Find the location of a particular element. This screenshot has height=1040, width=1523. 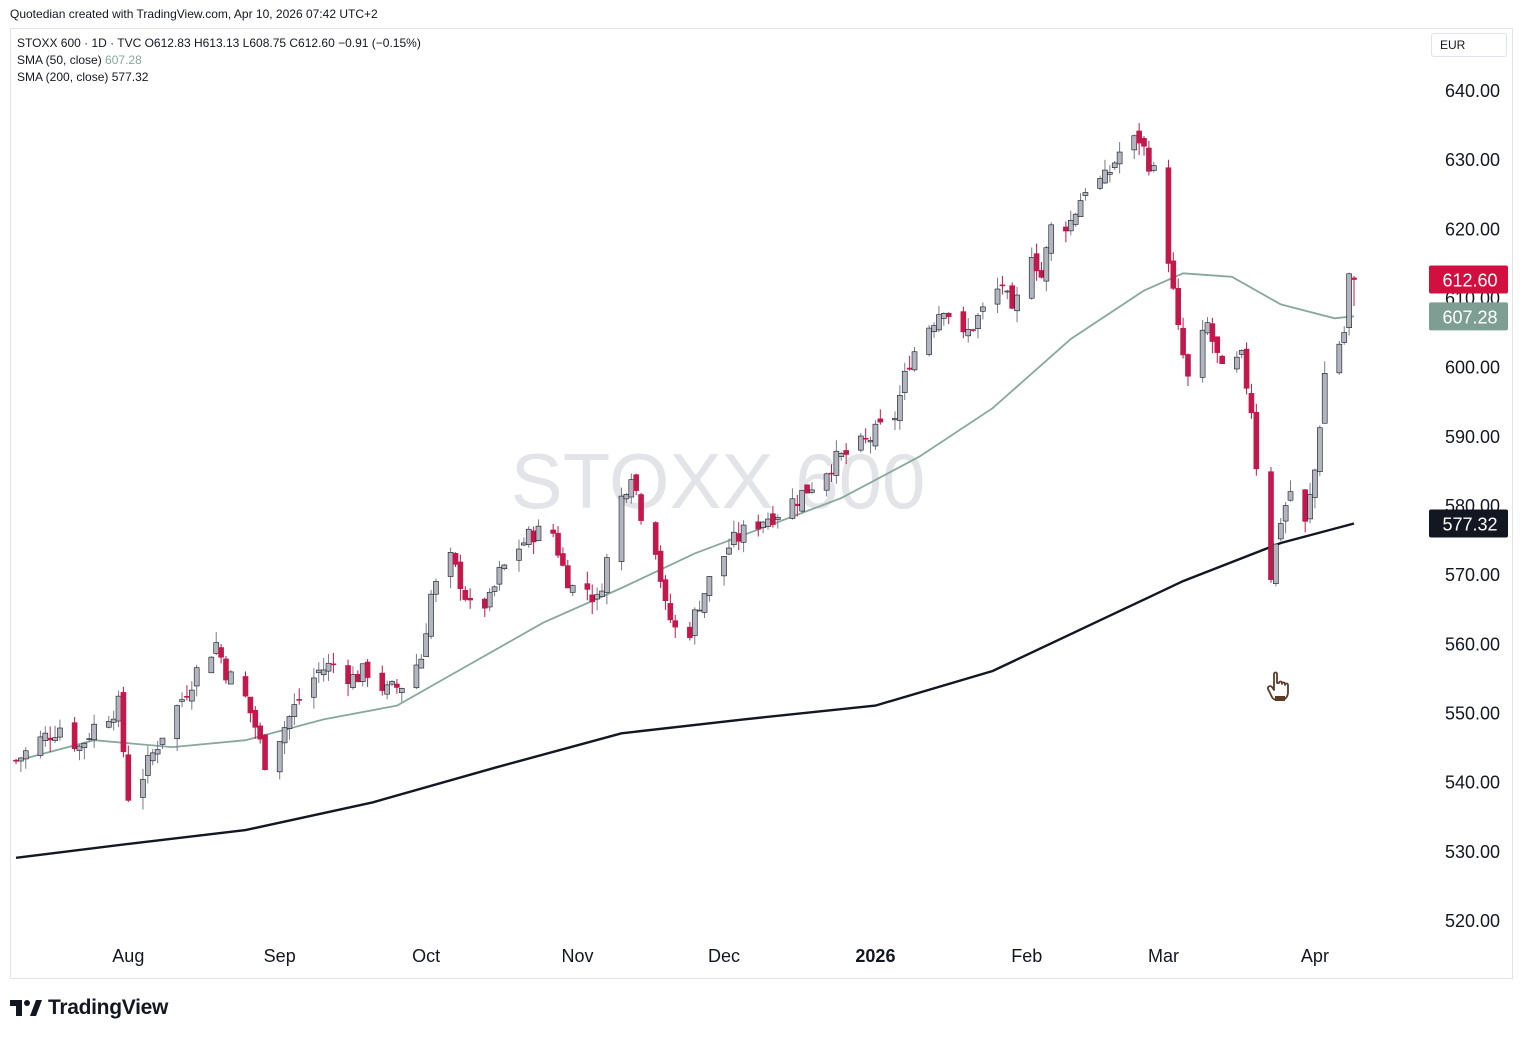

price-tag-box is located at coordinates (1468, 523).